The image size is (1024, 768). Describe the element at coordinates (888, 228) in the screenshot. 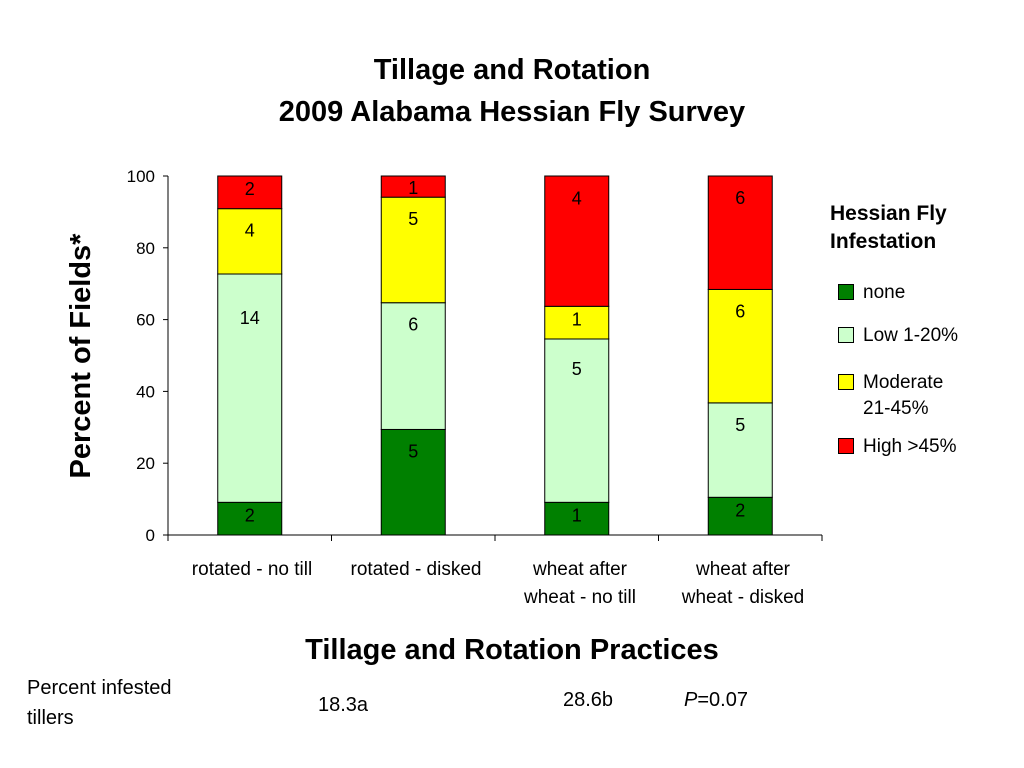

I see `legend-title: Hessian Fly Infestation` at that location.